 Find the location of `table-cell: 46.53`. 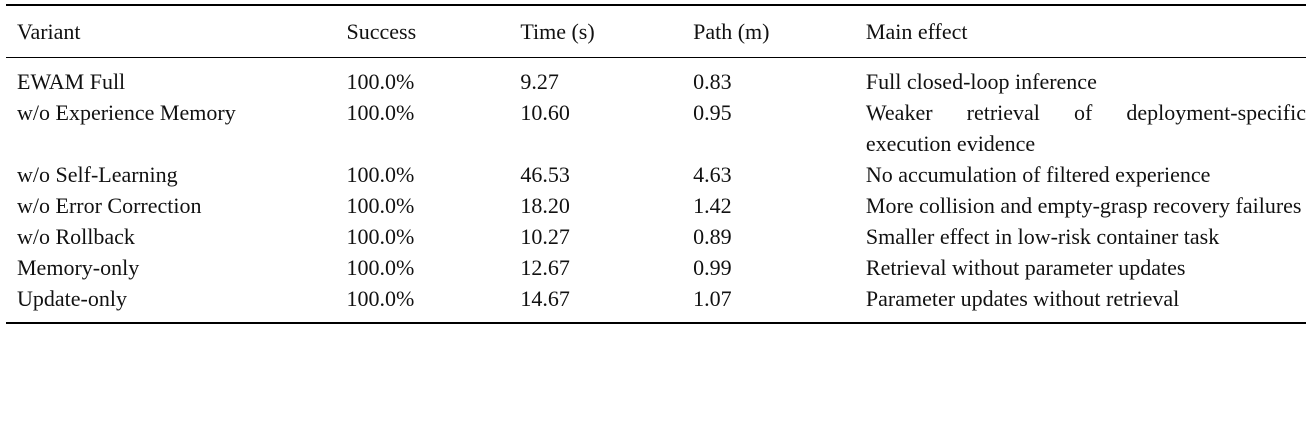

table-cell: 46.53 is located at coordinates (545, 174).